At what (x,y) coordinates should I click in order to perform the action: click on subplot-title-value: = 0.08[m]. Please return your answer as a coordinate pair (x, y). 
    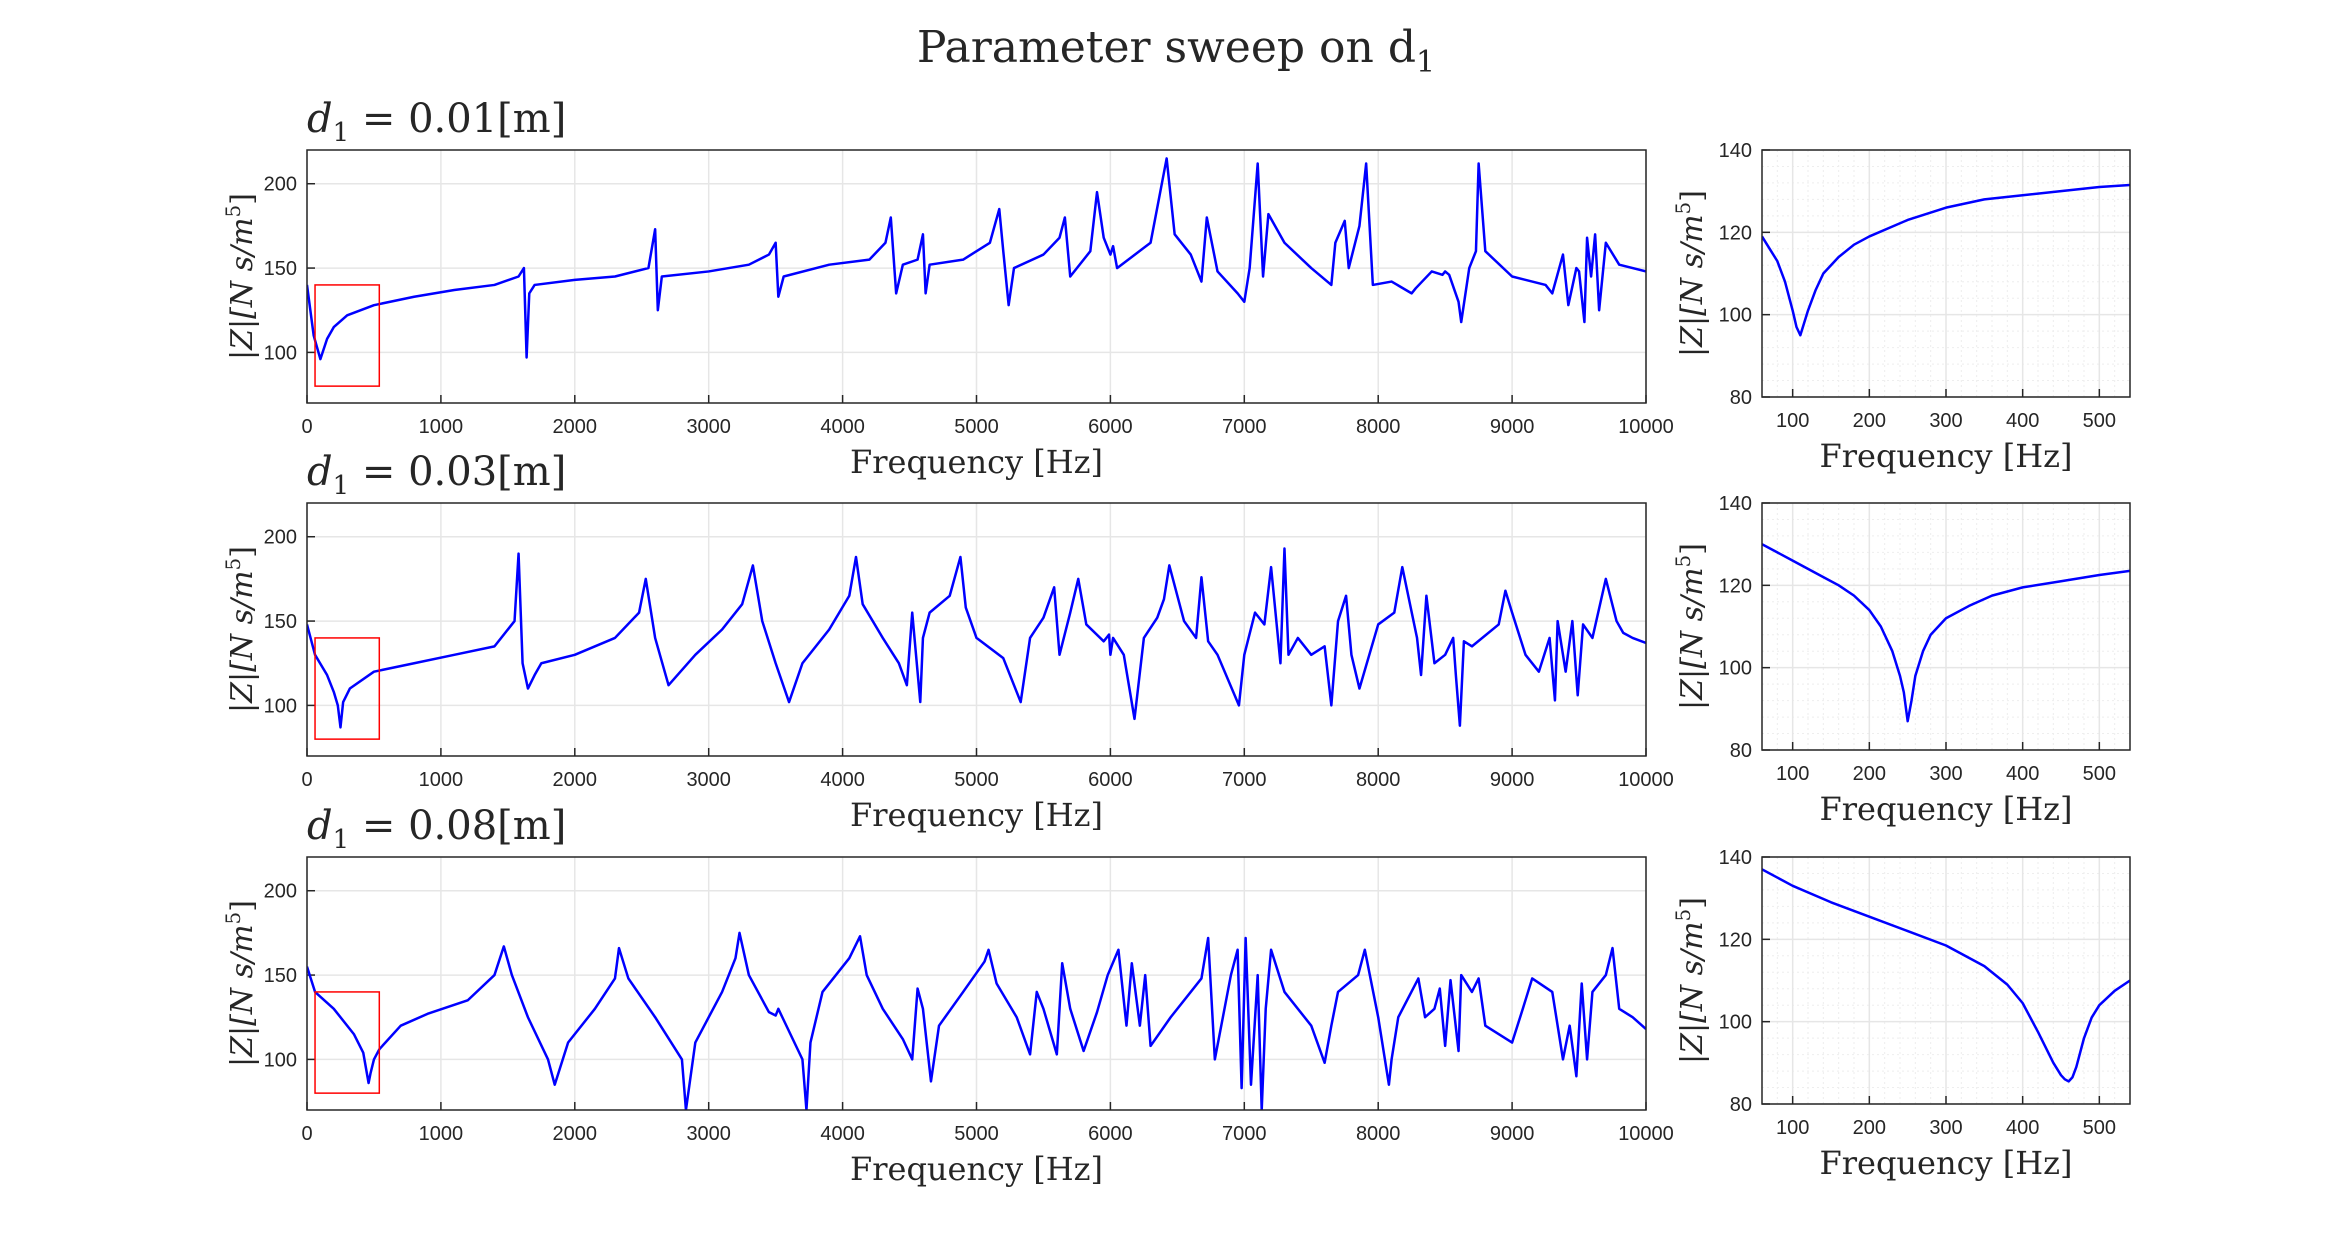
    Looking at the image, I should click on (457, 826).